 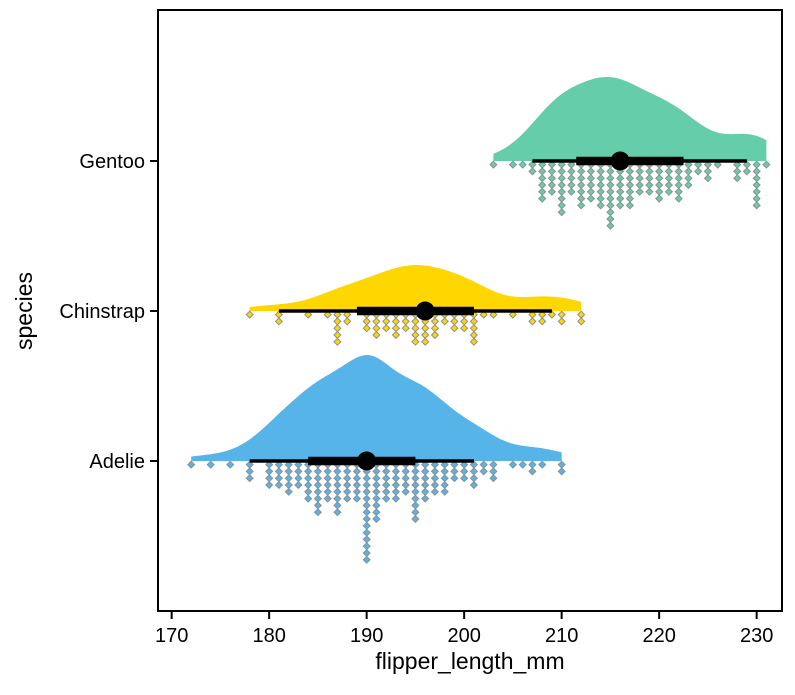 What do you see at coordinates (117, 462) in the screenshot?
I see `y-axis-tick-label: Adelie` at bounding box center [117, 462].